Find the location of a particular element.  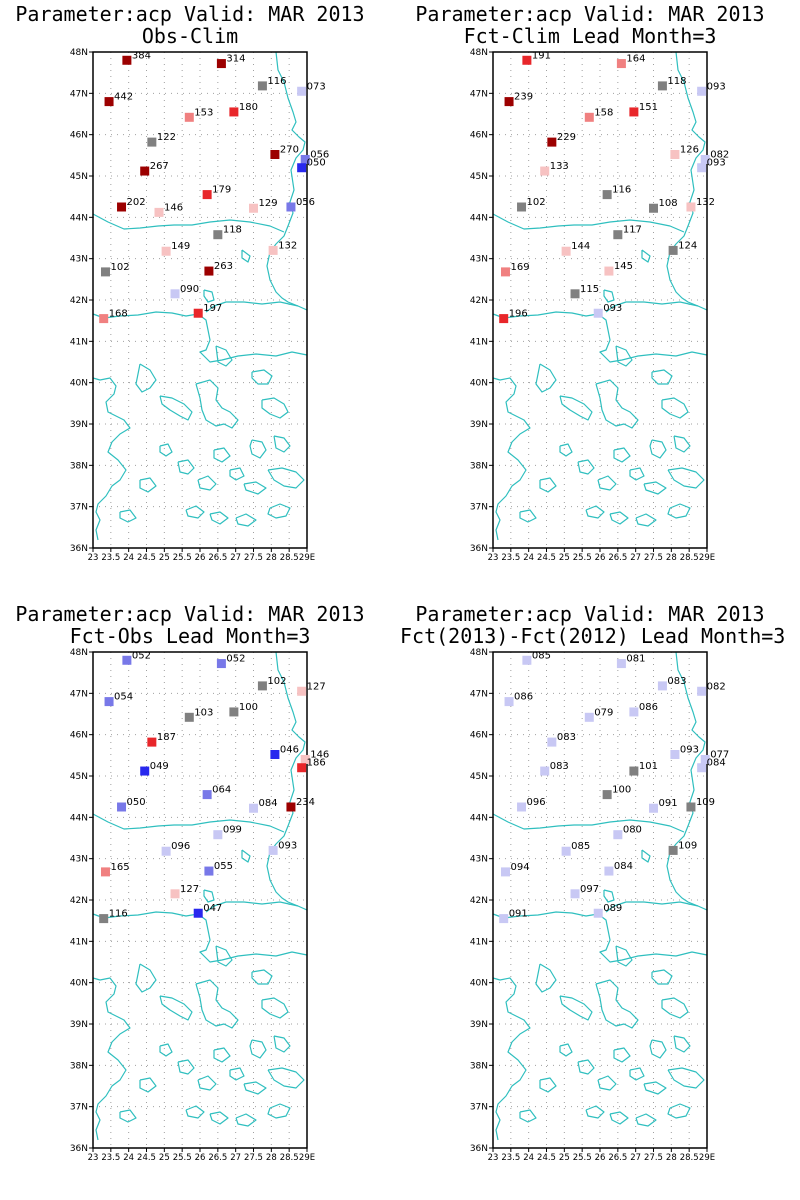

lon-tick-label: 24 is located at coordinates (528, 1158).